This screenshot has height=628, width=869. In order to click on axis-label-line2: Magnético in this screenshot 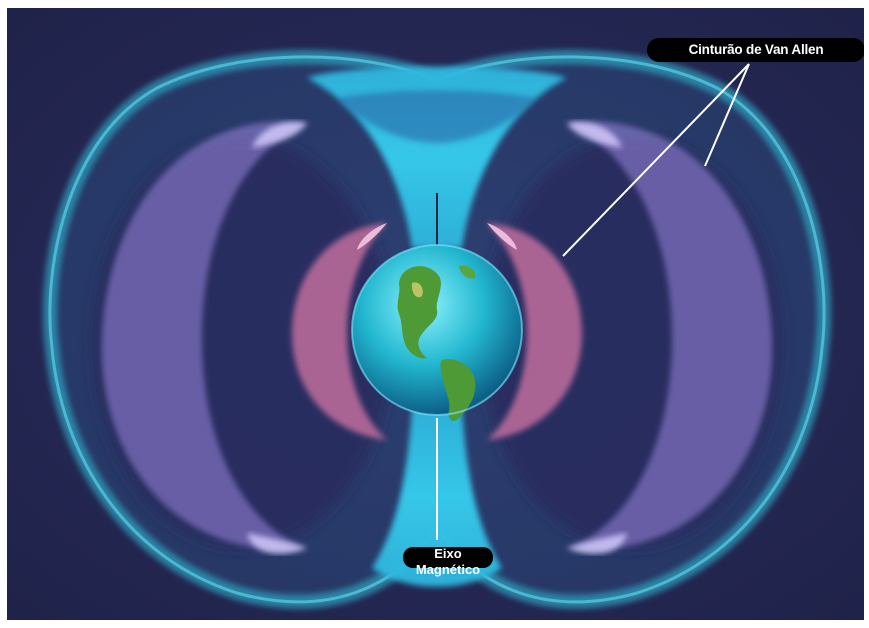, I will do `click(448, 569)`.